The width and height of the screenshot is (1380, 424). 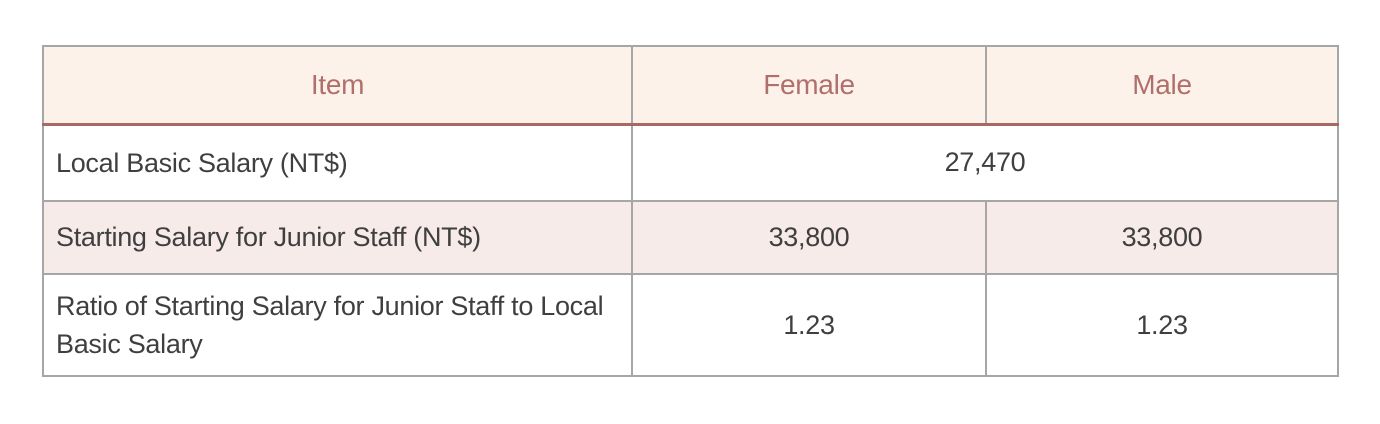 What do you see at coordinates (809, 237) in the screenshot?
I see `value-starting-salary-female: 33,800` at bounding box center [809, 237].